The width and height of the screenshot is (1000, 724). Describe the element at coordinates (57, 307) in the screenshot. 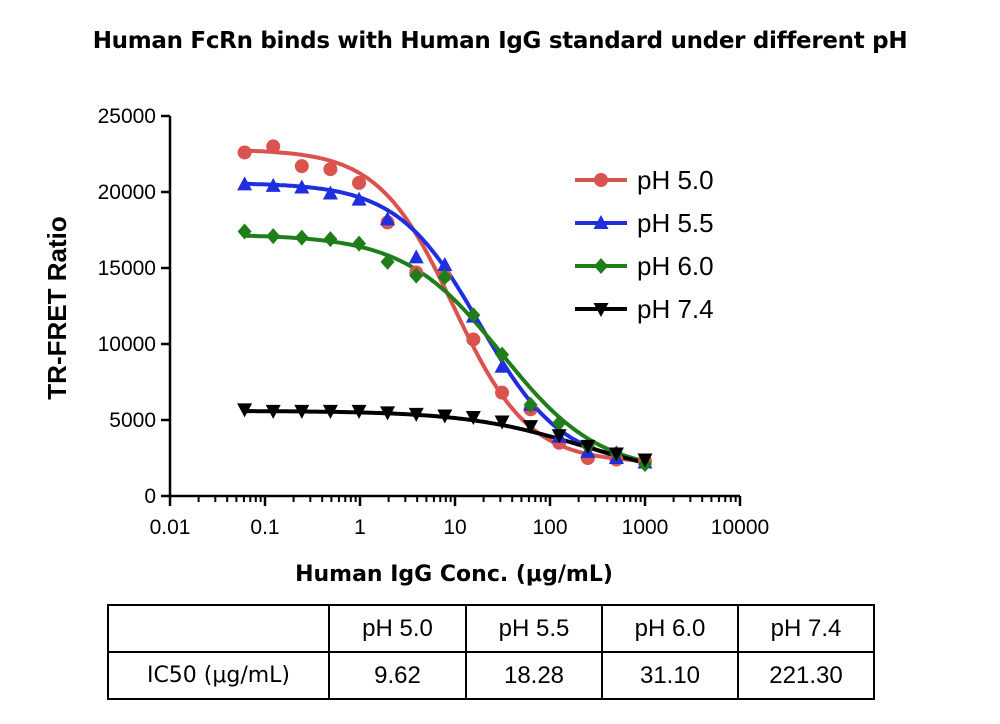

I see `y-axis-label: TR-FRET Ratio` at that location.